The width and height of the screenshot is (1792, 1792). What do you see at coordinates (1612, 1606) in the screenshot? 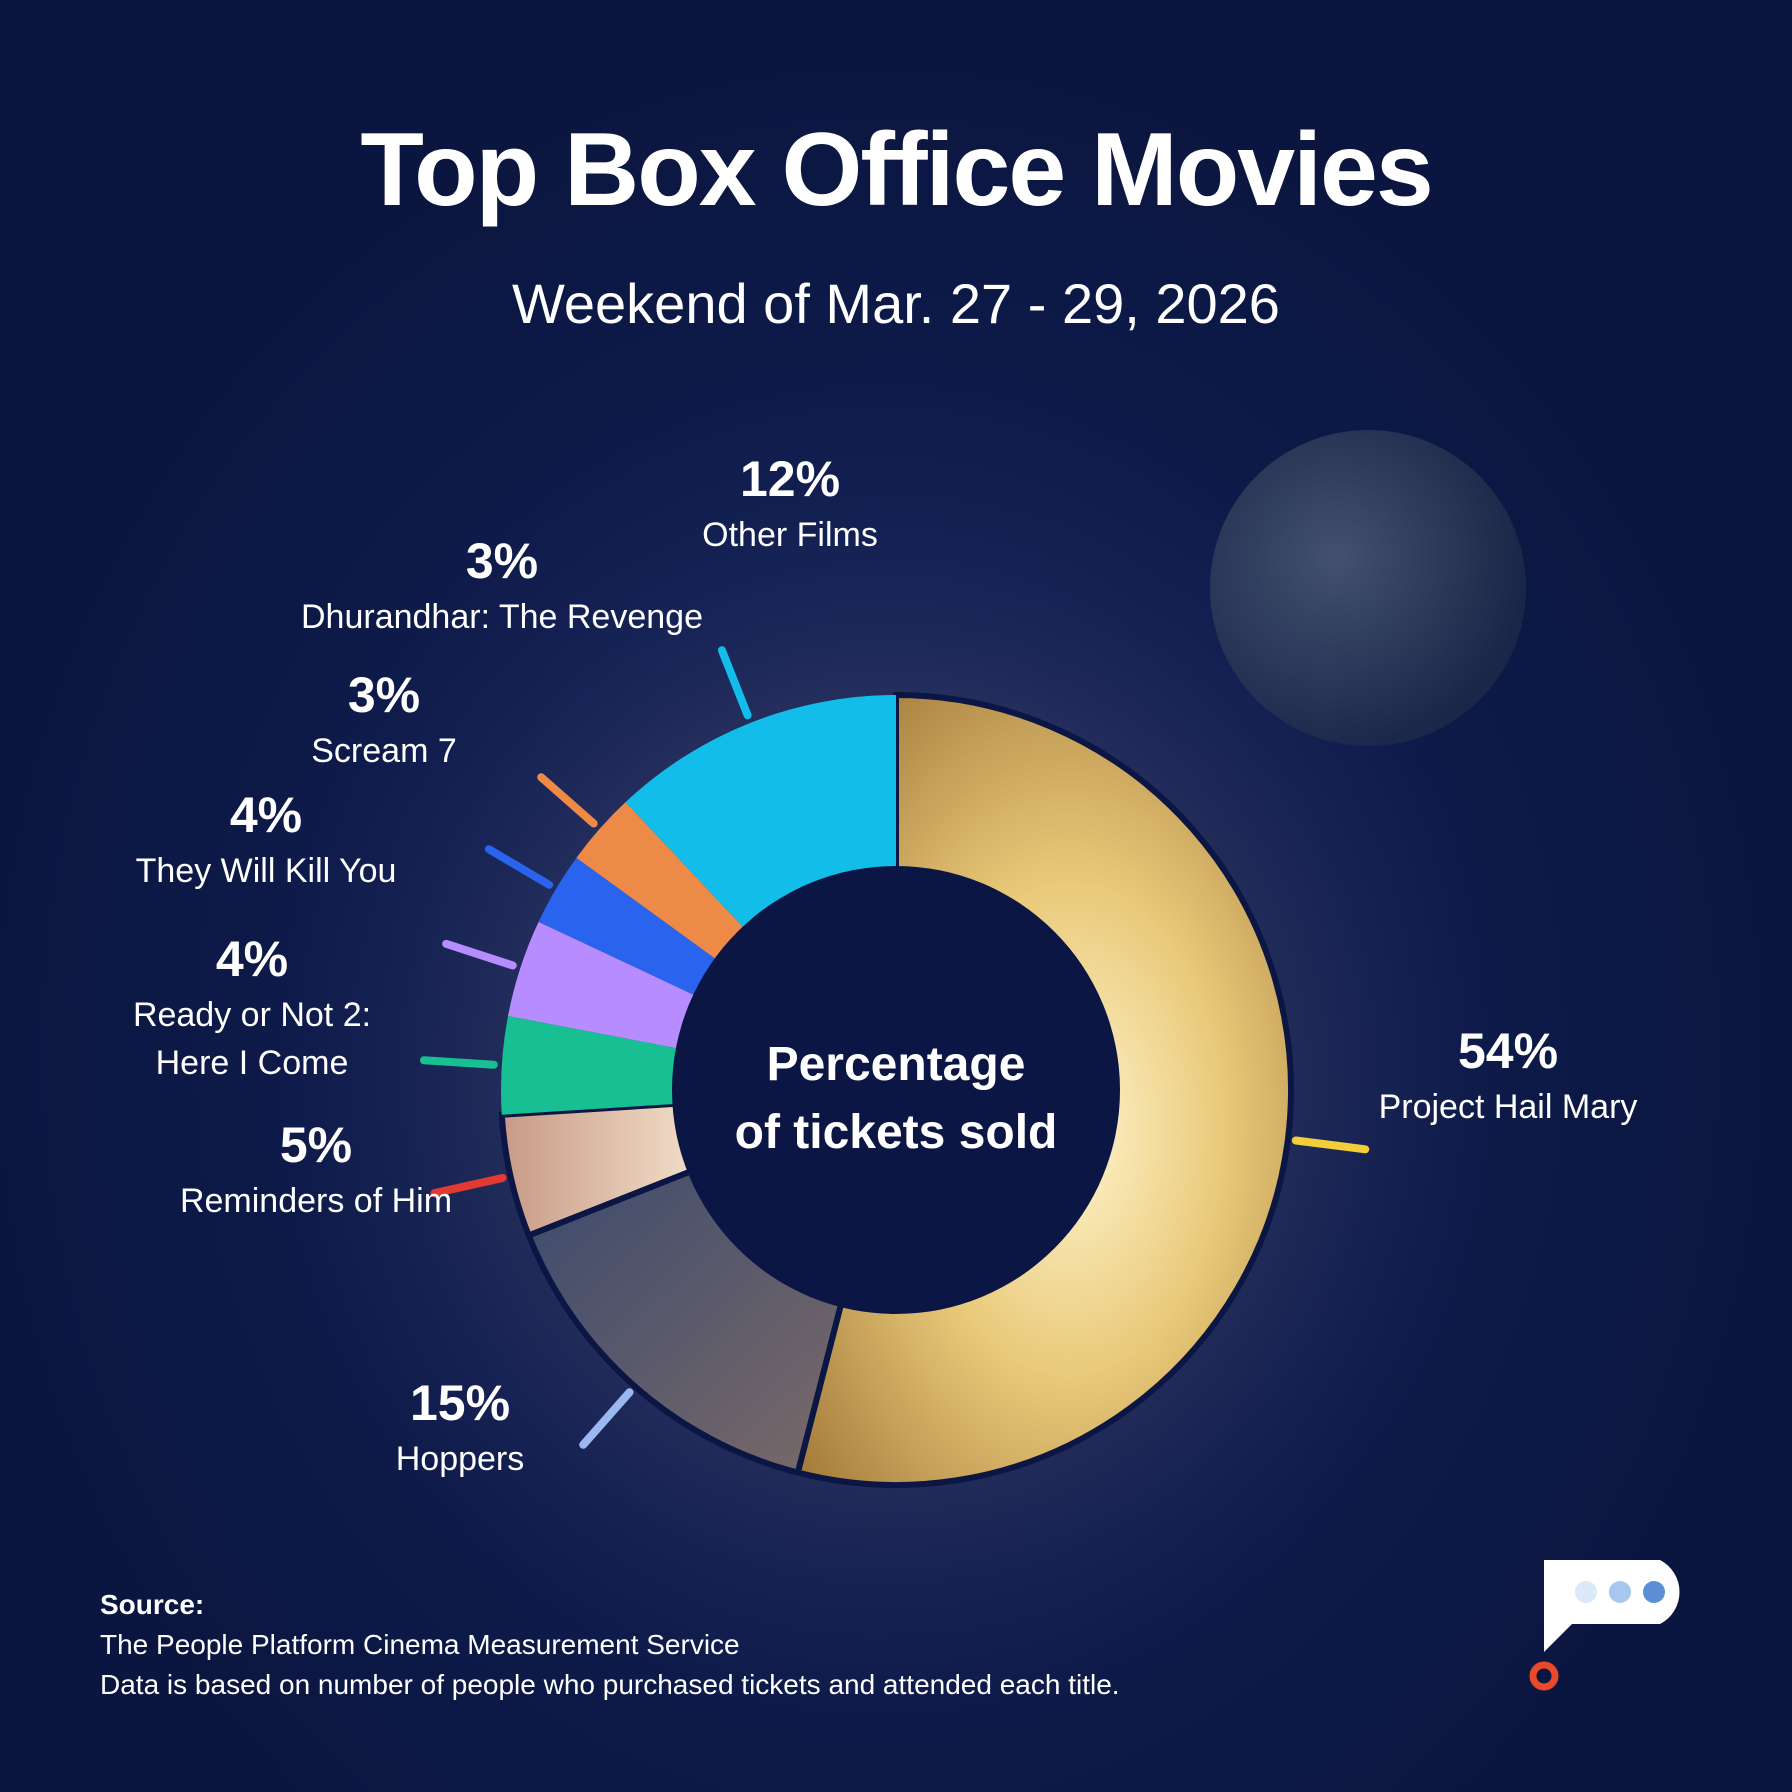
I see `logo-bubble` at bounding box center [1612, 1606].